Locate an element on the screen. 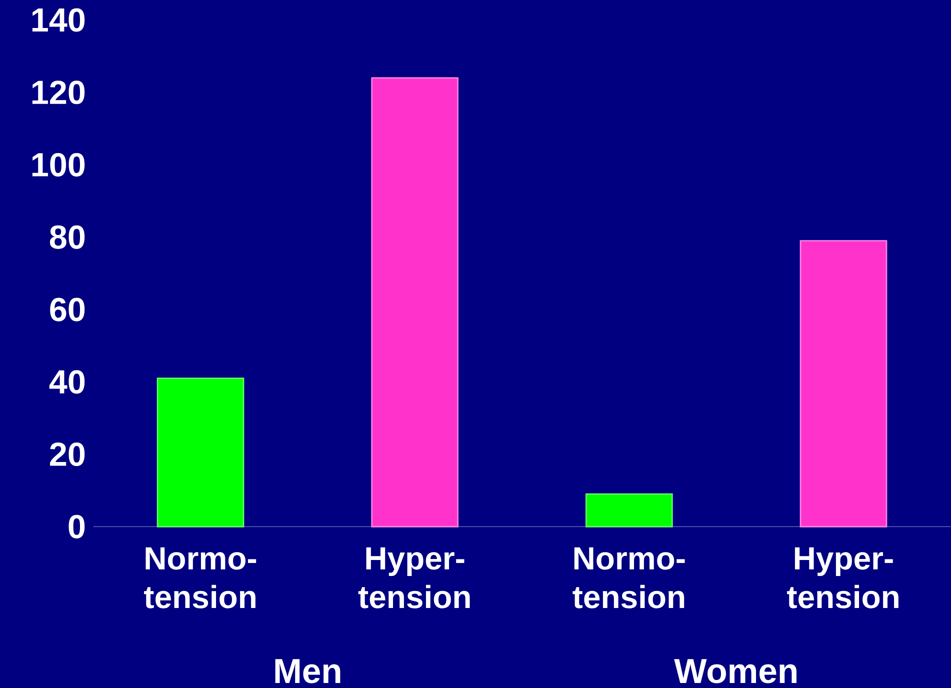 The width and height of the screenshot is (951, 688). y-tick-label: 60 is located at coordinates (67, 310).